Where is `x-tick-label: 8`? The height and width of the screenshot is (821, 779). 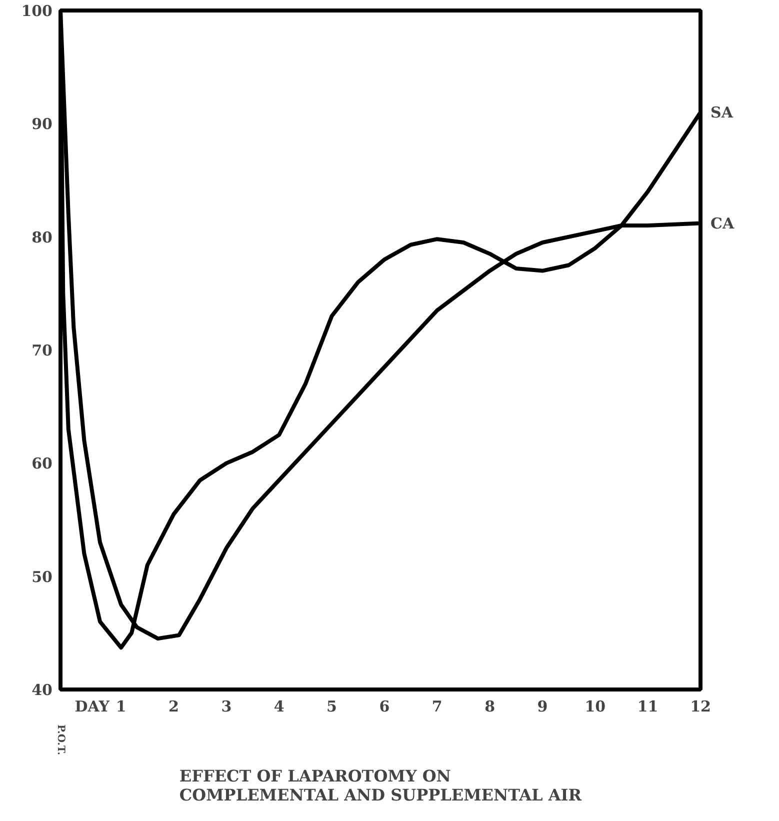
x-tick-label: 8 is located at coordinates (490, 707).